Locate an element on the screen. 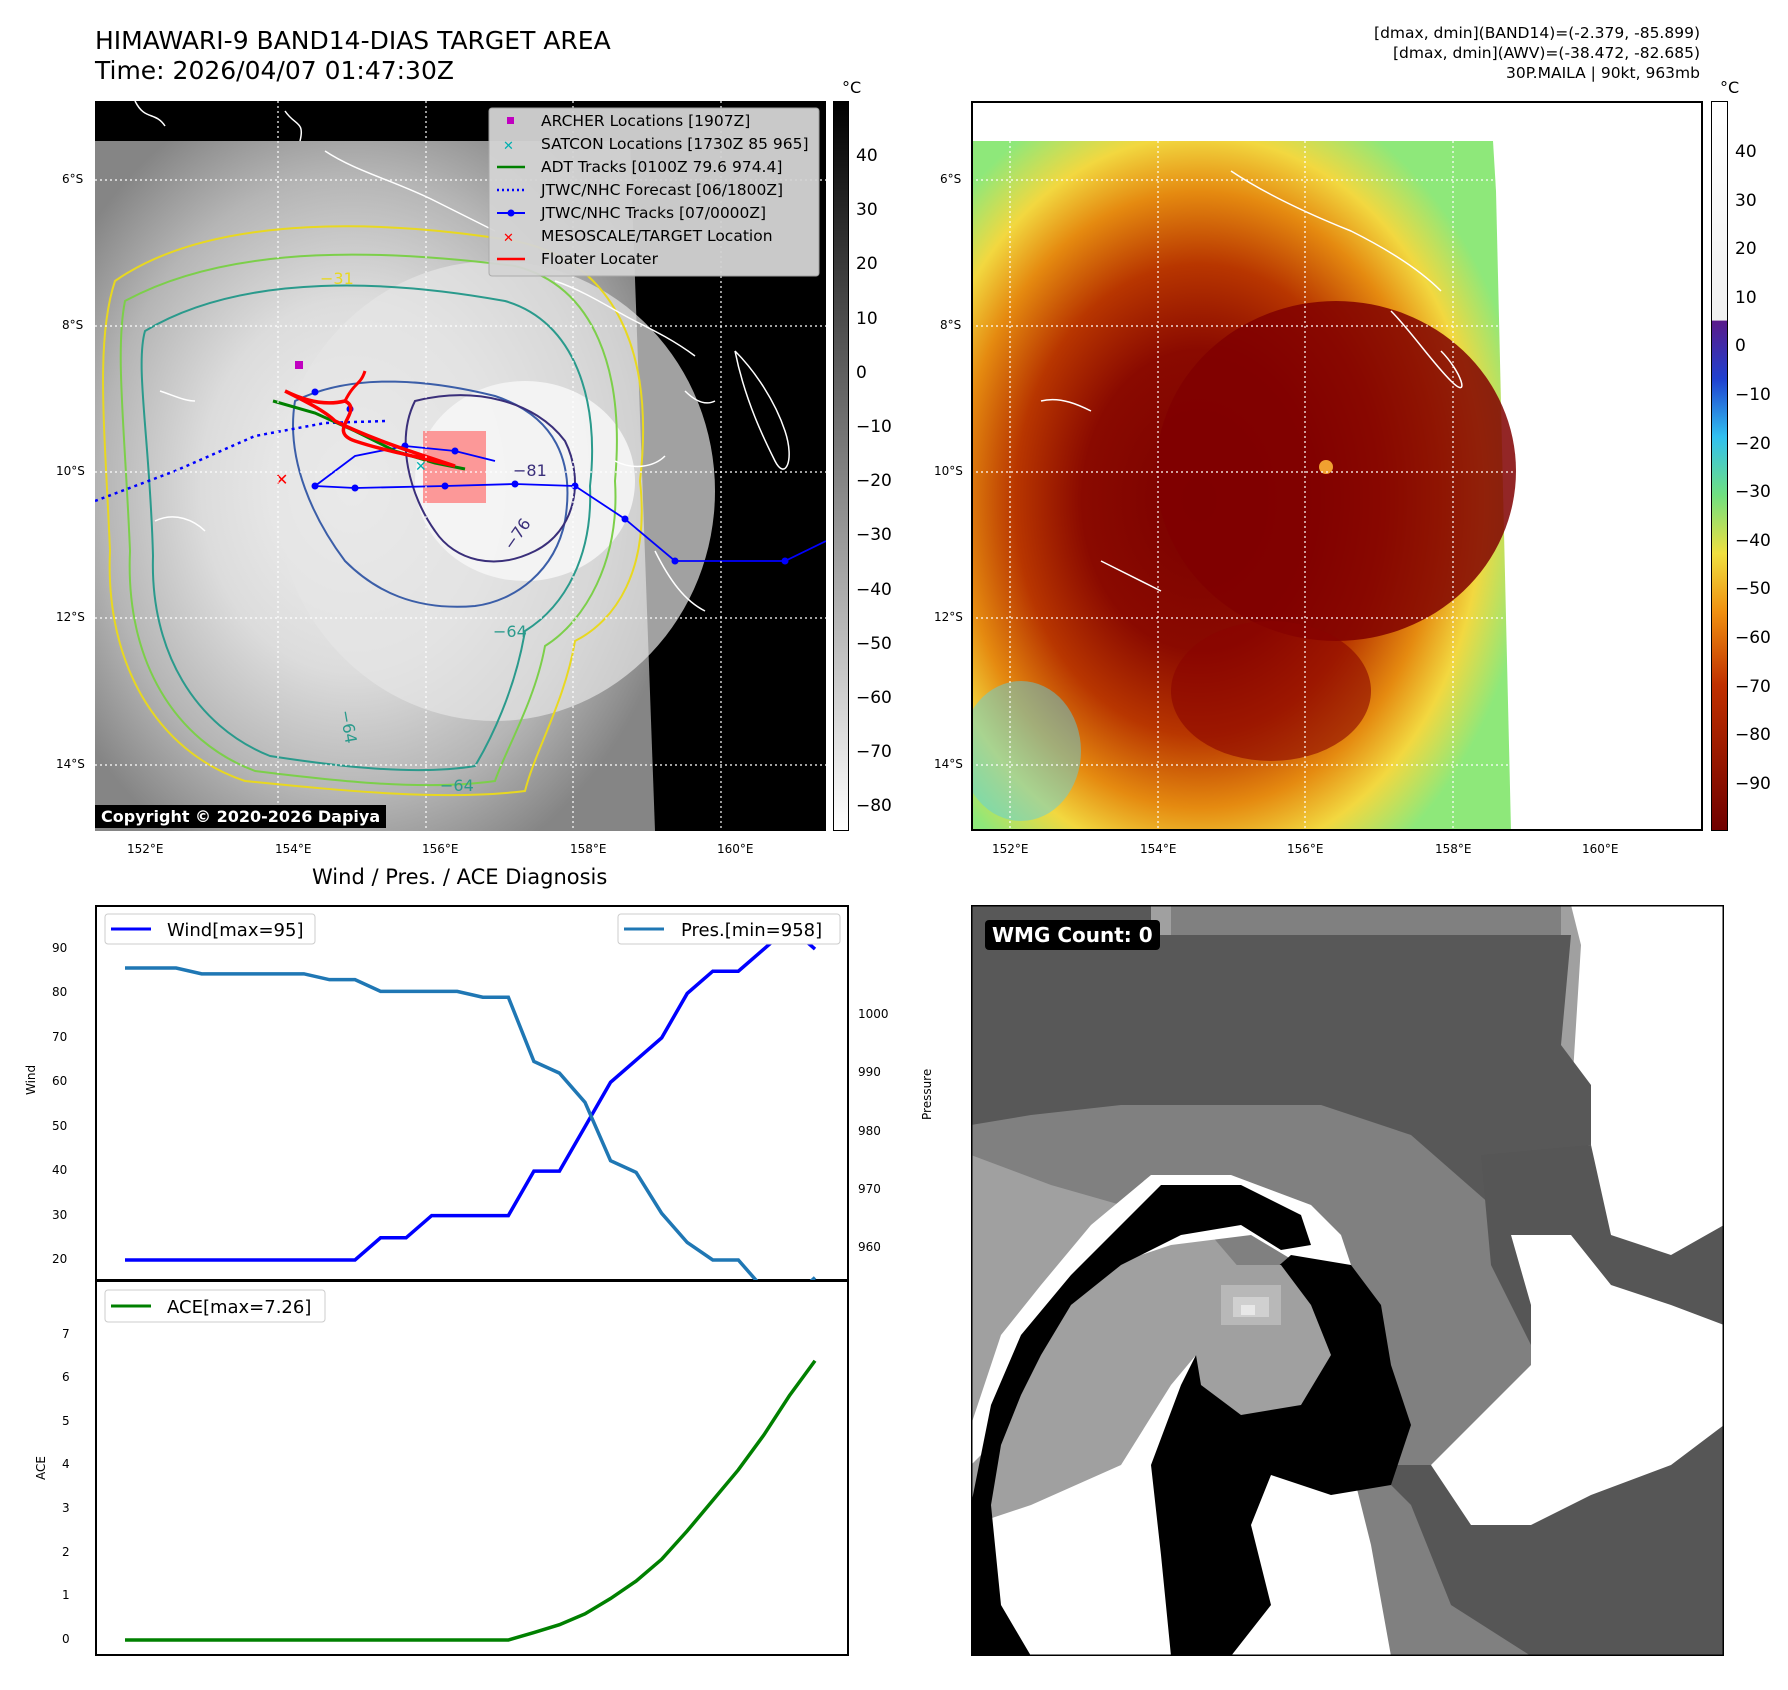 The image size is (1788, 1690). wind-tick: 80 is located at coordinates (60, 992).